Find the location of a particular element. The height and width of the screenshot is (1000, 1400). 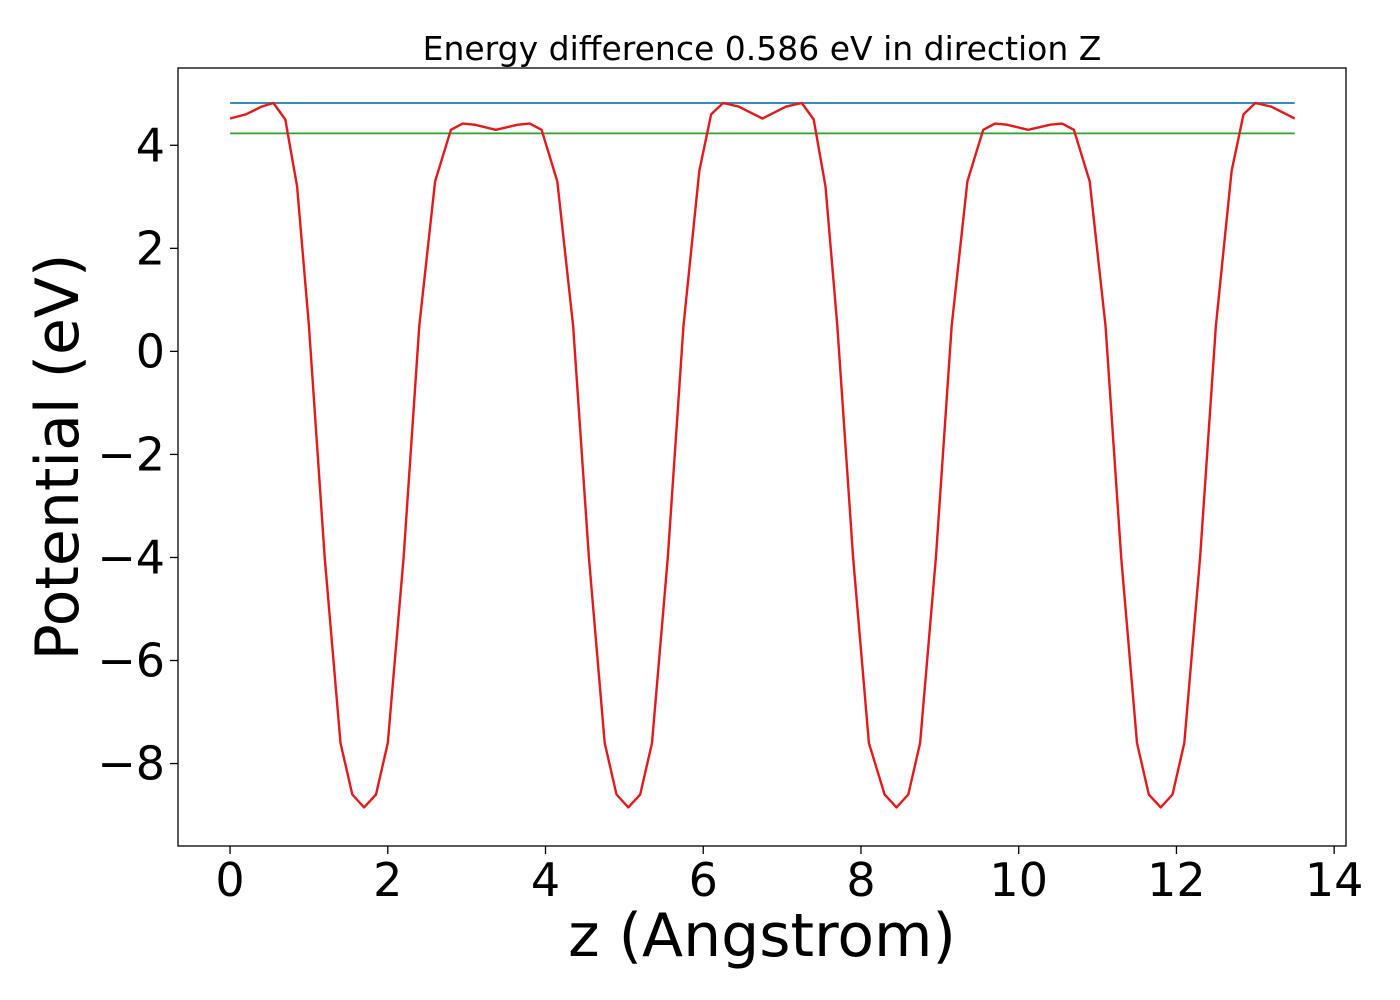

y-axis: 4 2 0 −2 −4 −6 −8 is located at coordinates (137, 454).